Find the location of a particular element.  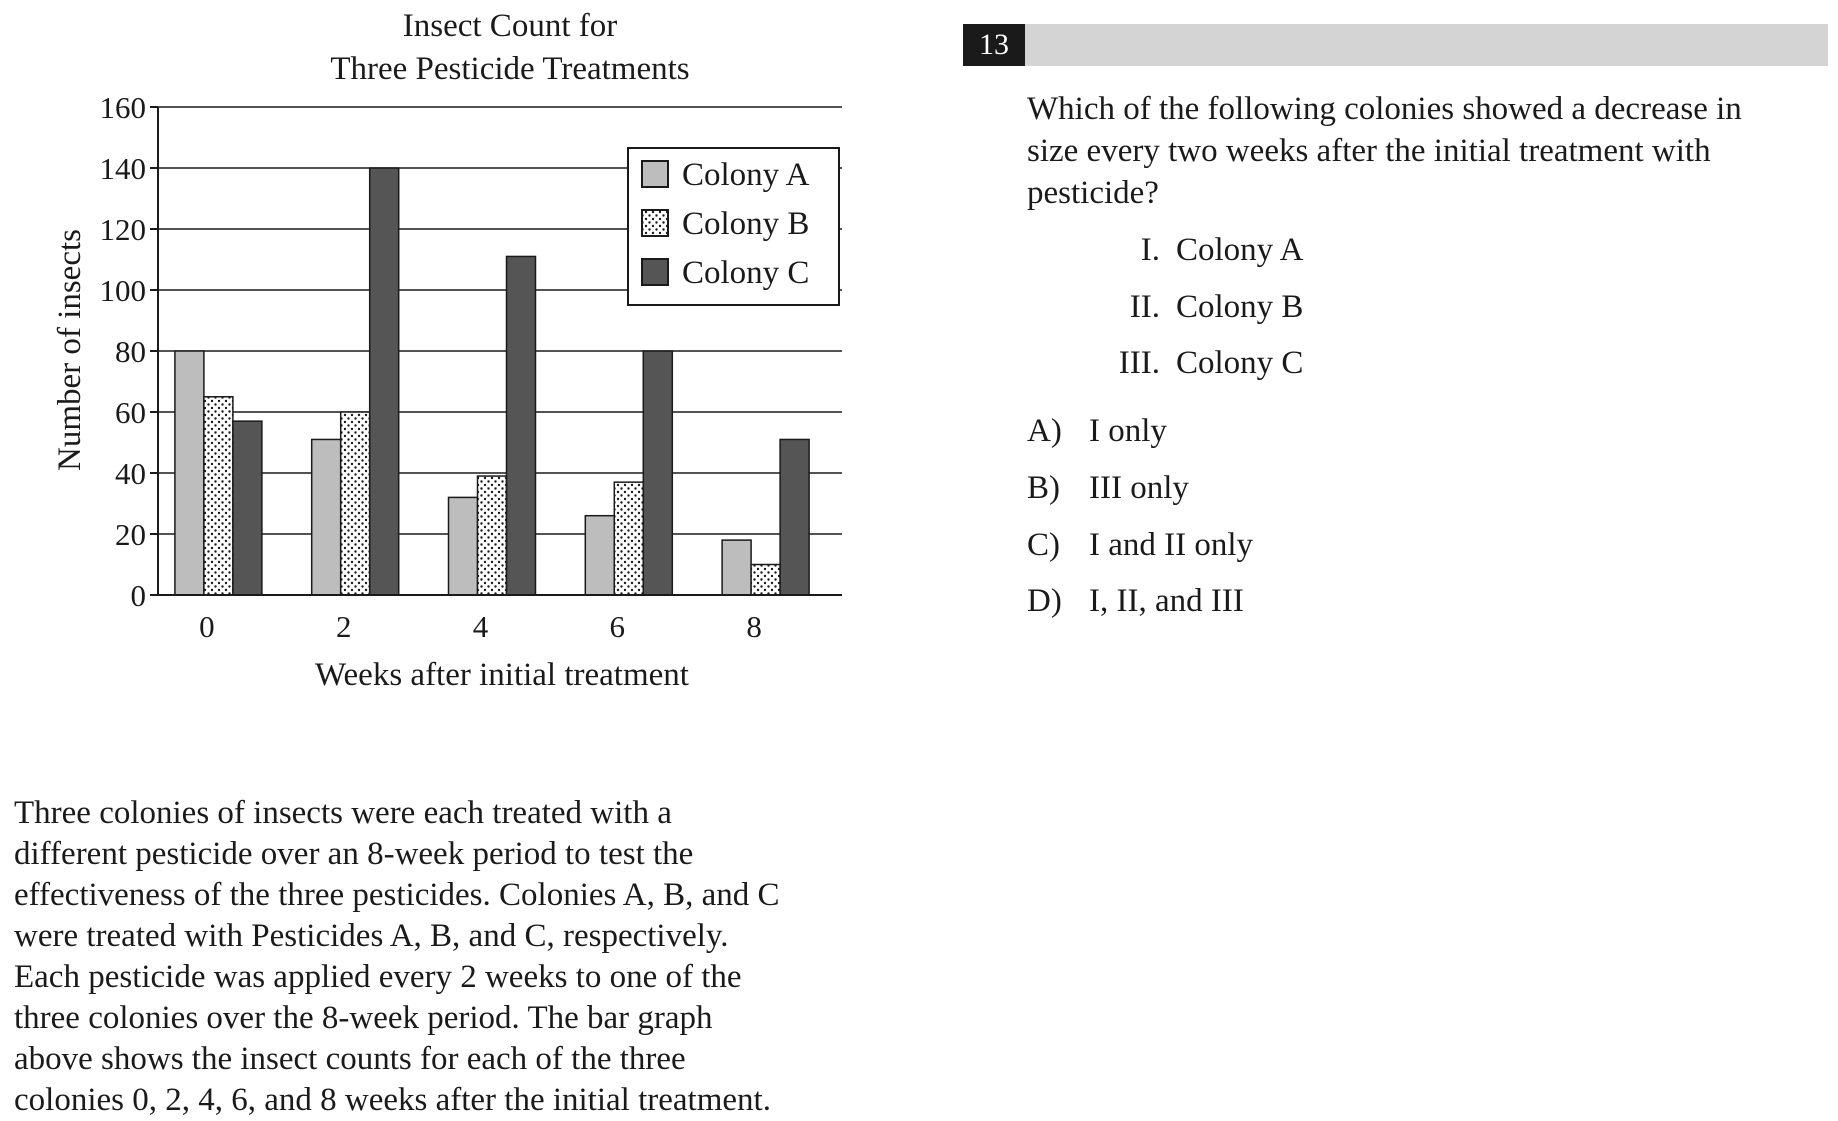

choice-text: I only is located at coordinates (1128, 431).